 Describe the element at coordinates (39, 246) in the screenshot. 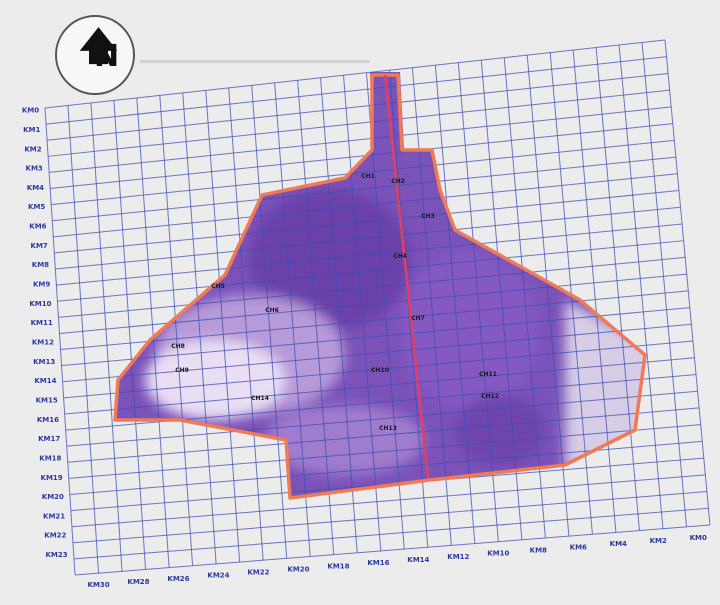

I see `row-label: KM7` at that location.